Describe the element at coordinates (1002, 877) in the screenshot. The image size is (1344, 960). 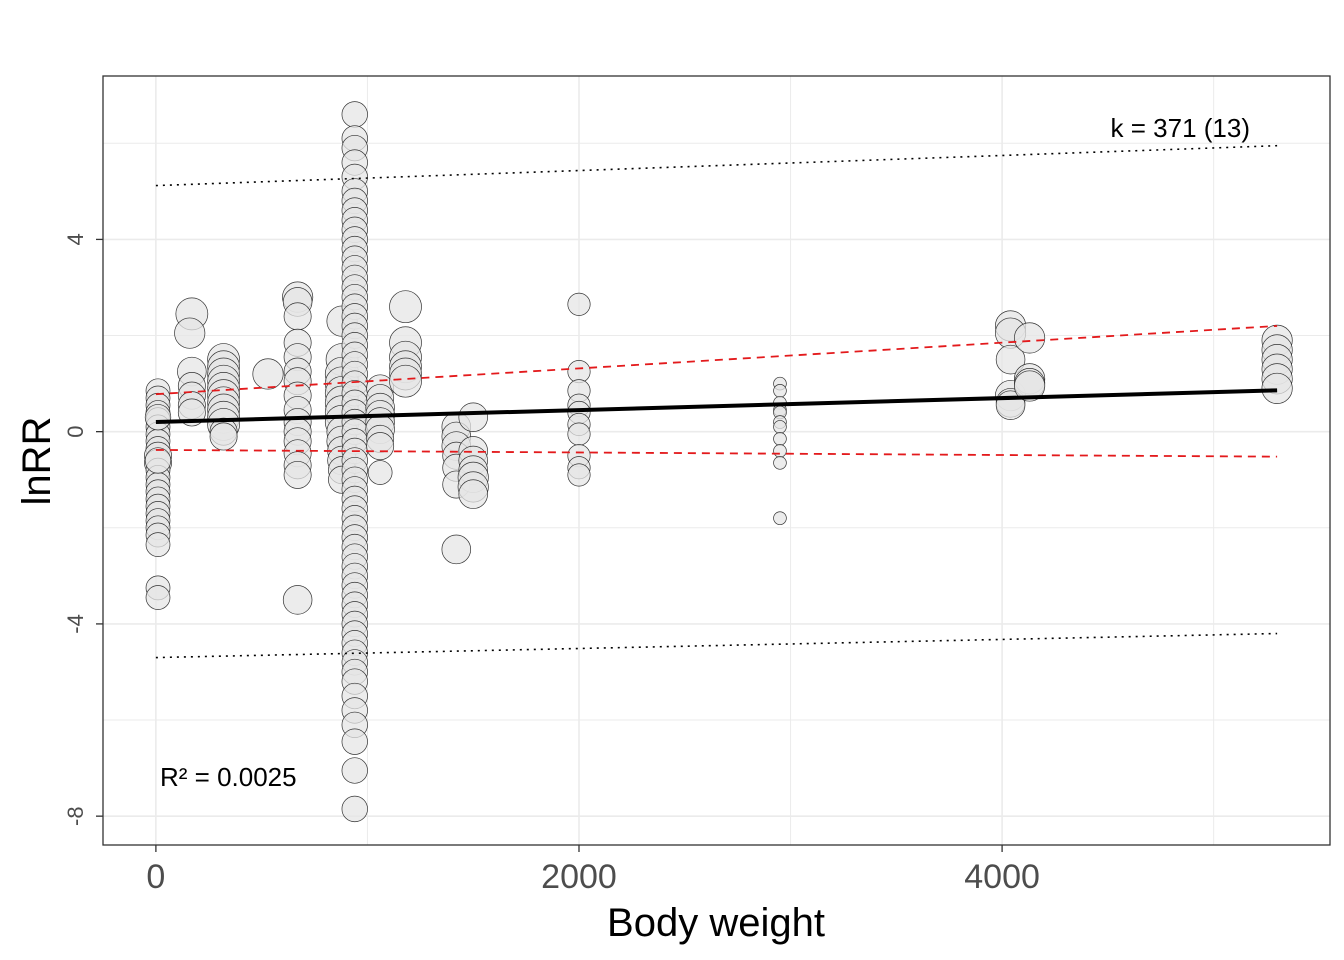
I see `x-tick-label: 4000` at that location.